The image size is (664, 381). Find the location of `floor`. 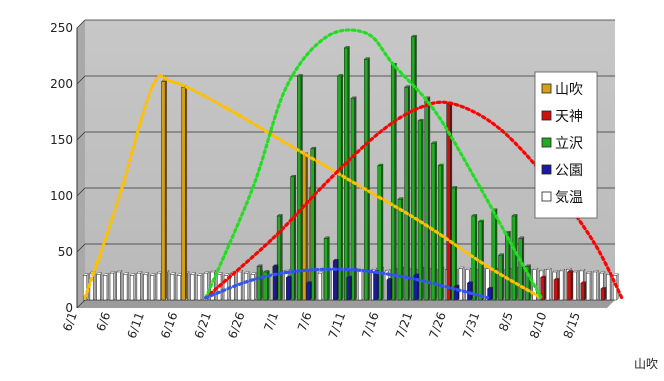

floor is located at coordinates (346, 304).